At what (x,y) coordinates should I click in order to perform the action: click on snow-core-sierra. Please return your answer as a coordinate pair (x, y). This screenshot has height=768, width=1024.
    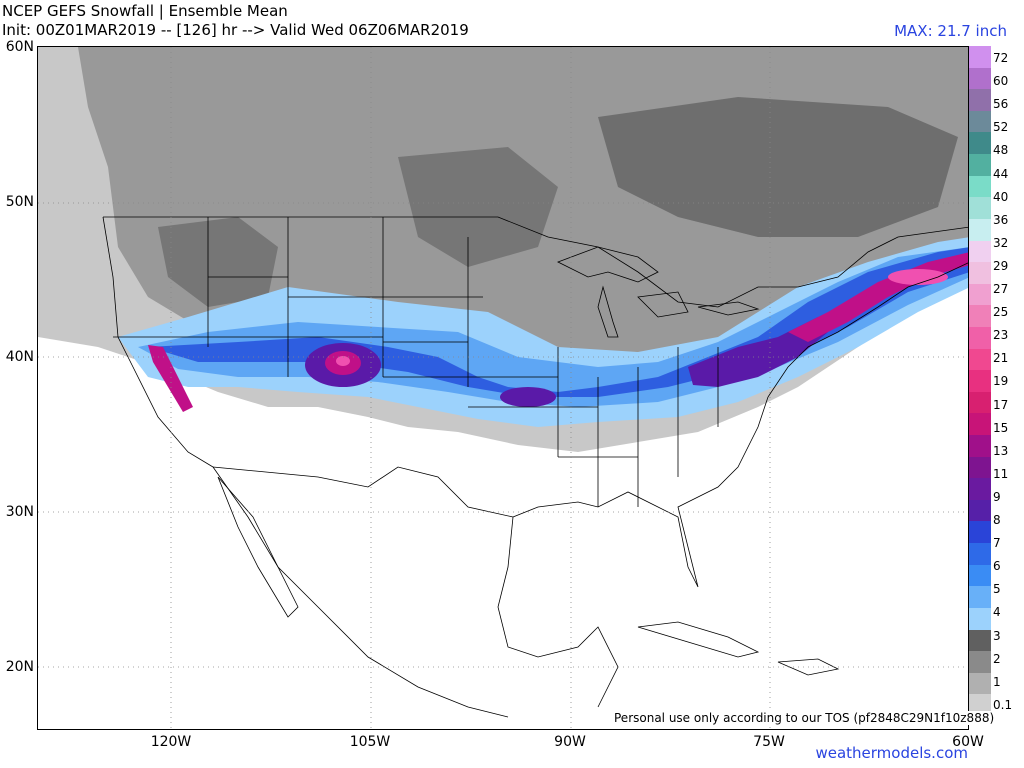
    Looking at the image, I should click on (170, 378).